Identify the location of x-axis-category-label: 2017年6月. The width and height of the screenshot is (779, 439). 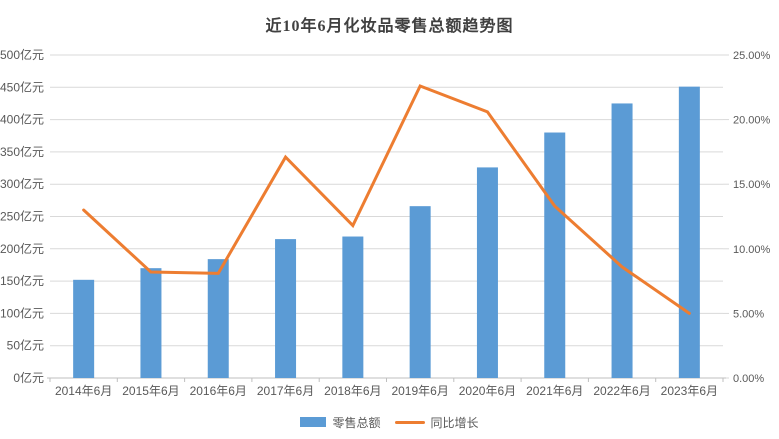
(285, 391).